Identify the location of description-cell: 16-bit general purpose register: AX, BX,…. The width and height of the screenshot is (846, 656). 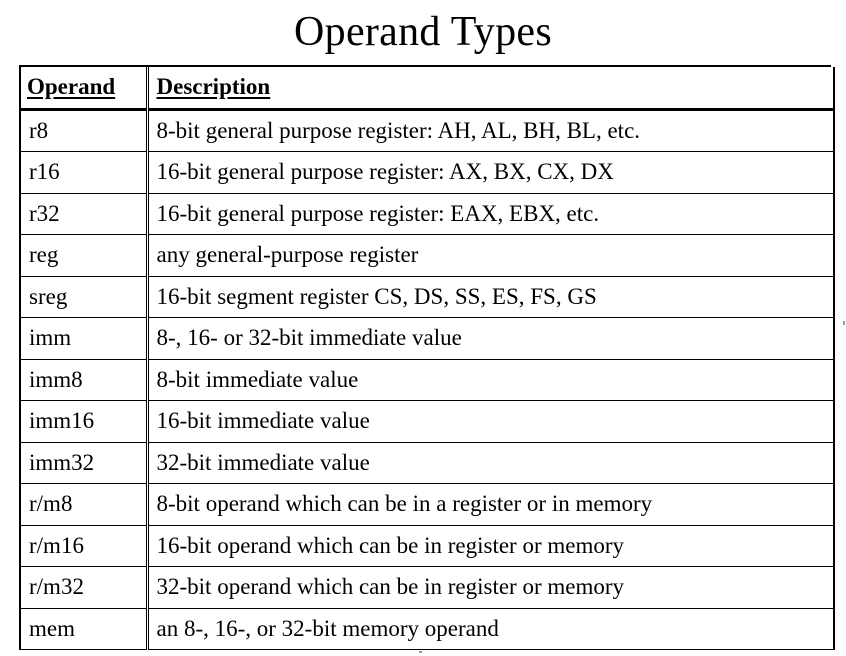
(490, 172).